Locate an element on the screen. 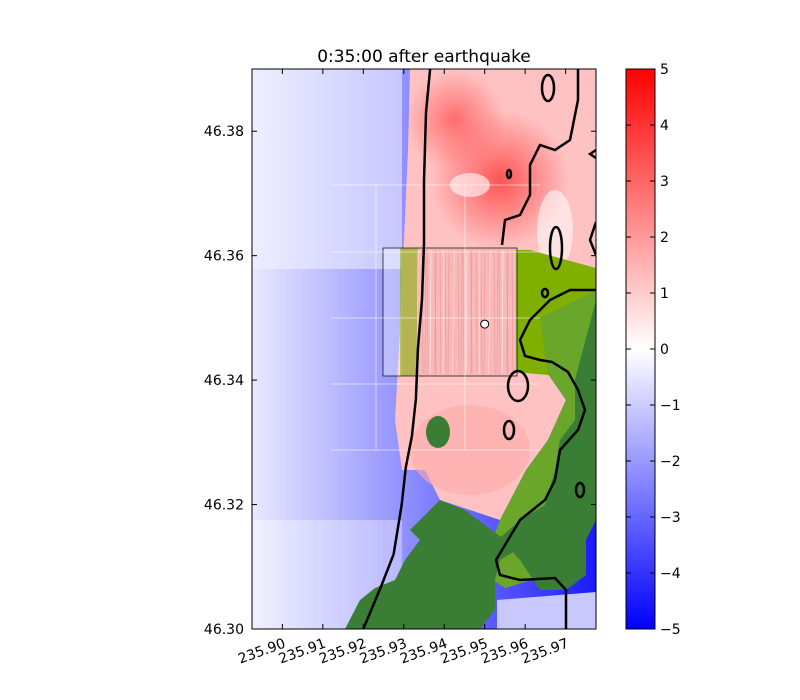 The width and height of the screenshot is (800, 700). dry-land-east is located at coordinates (548, 445).